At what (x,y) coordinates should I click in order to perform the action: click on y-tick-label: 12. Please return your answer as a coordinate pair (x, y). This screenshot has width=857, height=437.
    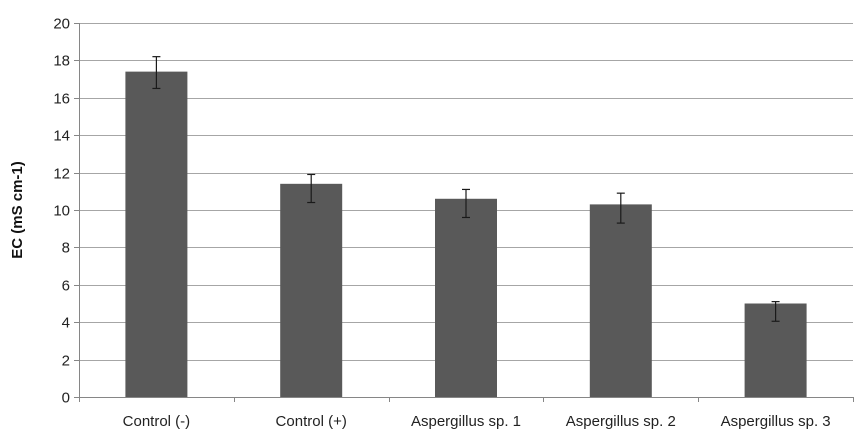
    Looking at the image, I should click on (61, 174).